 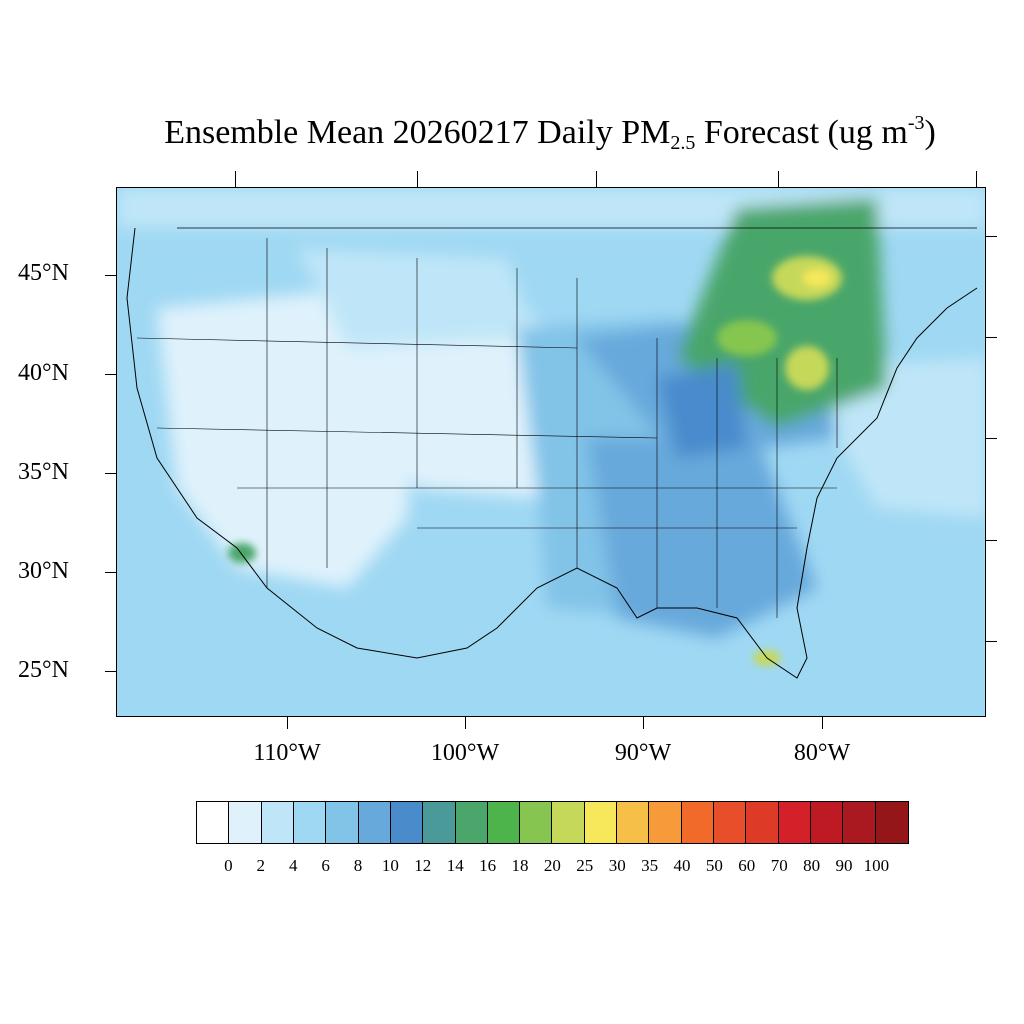 I want to click on colorbar-label: 80, so click(x=812, y=865).